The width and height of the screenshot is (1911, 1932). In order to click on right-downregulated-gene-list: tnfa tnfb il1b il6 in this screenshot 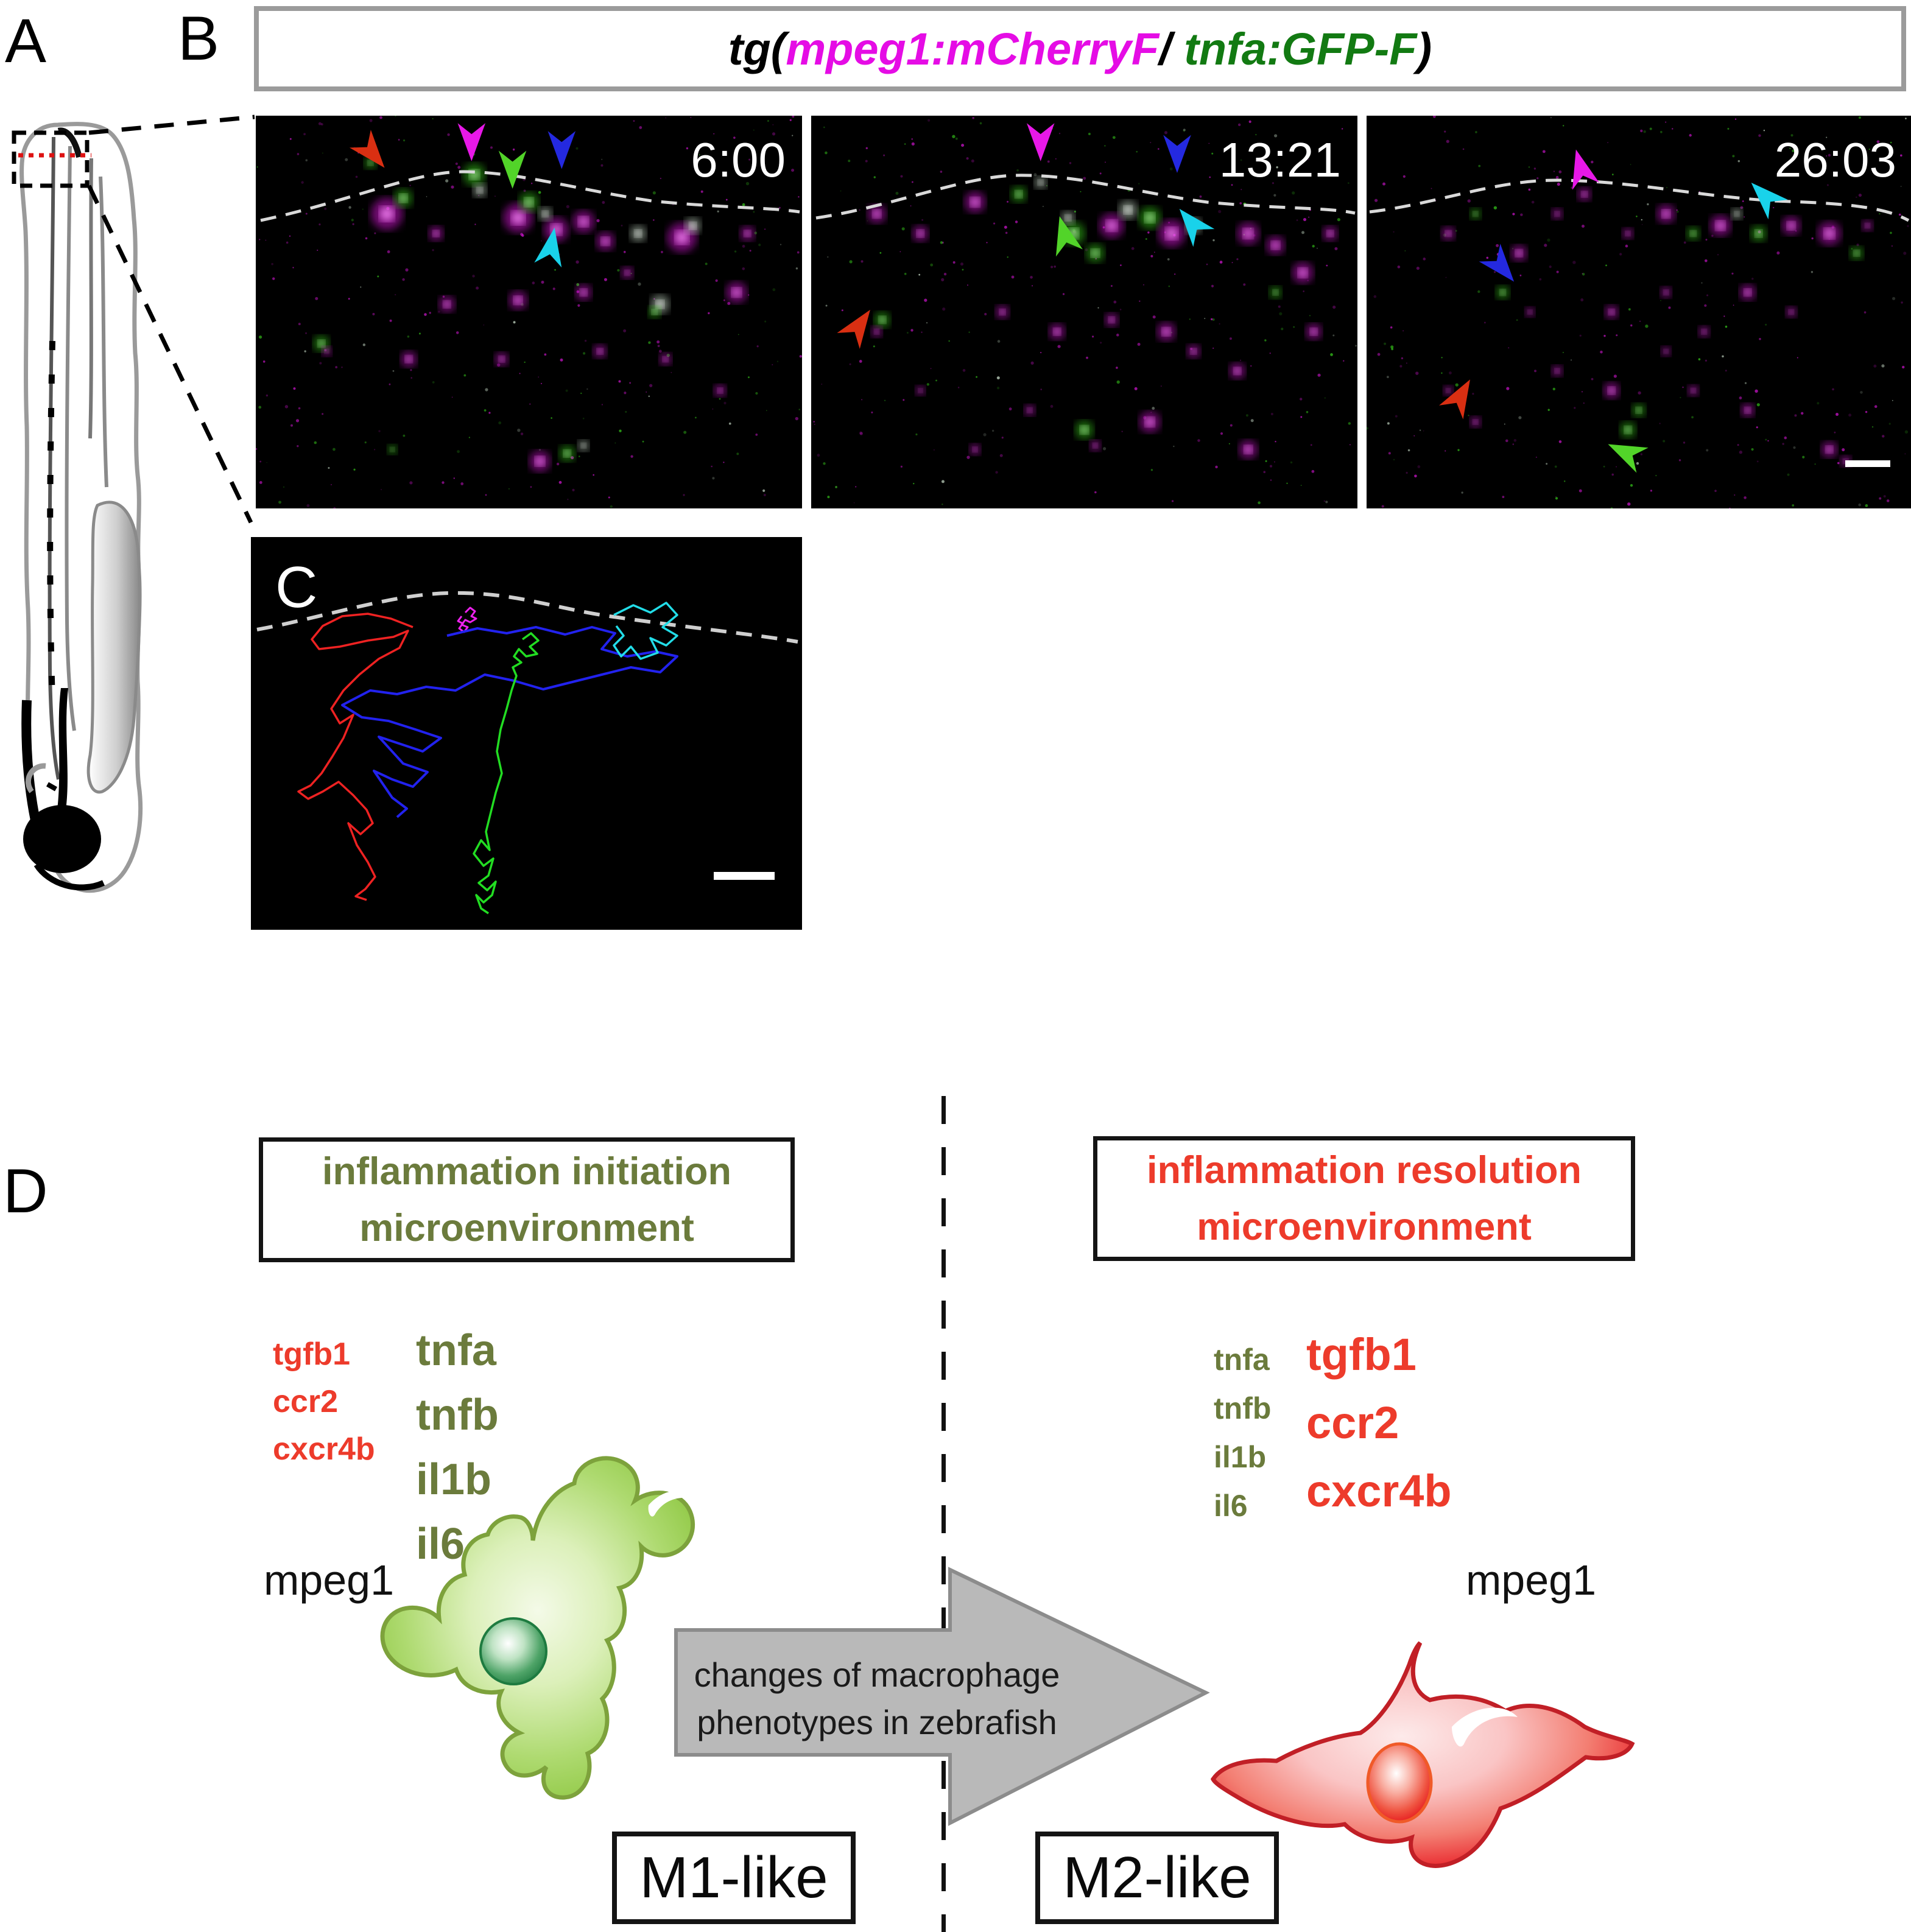, I will do `click(1243, 1442)`.